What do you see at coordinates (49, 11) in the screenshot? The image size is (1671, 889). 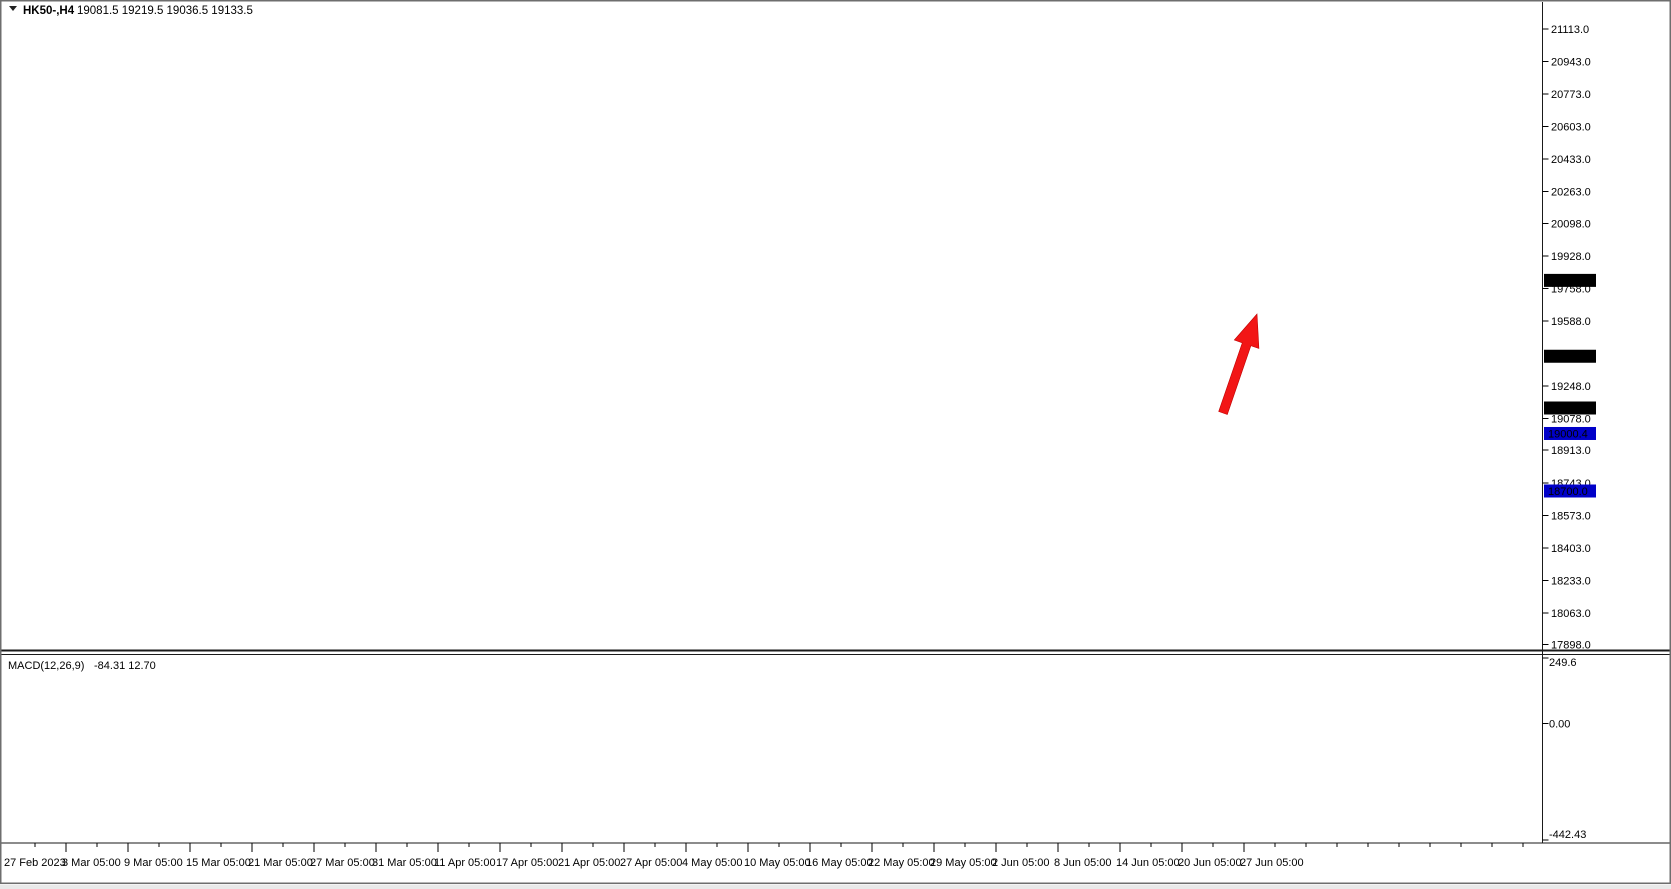 I see `chart-symbol-period: HK50-,H4` at bounding box center [49, 11].